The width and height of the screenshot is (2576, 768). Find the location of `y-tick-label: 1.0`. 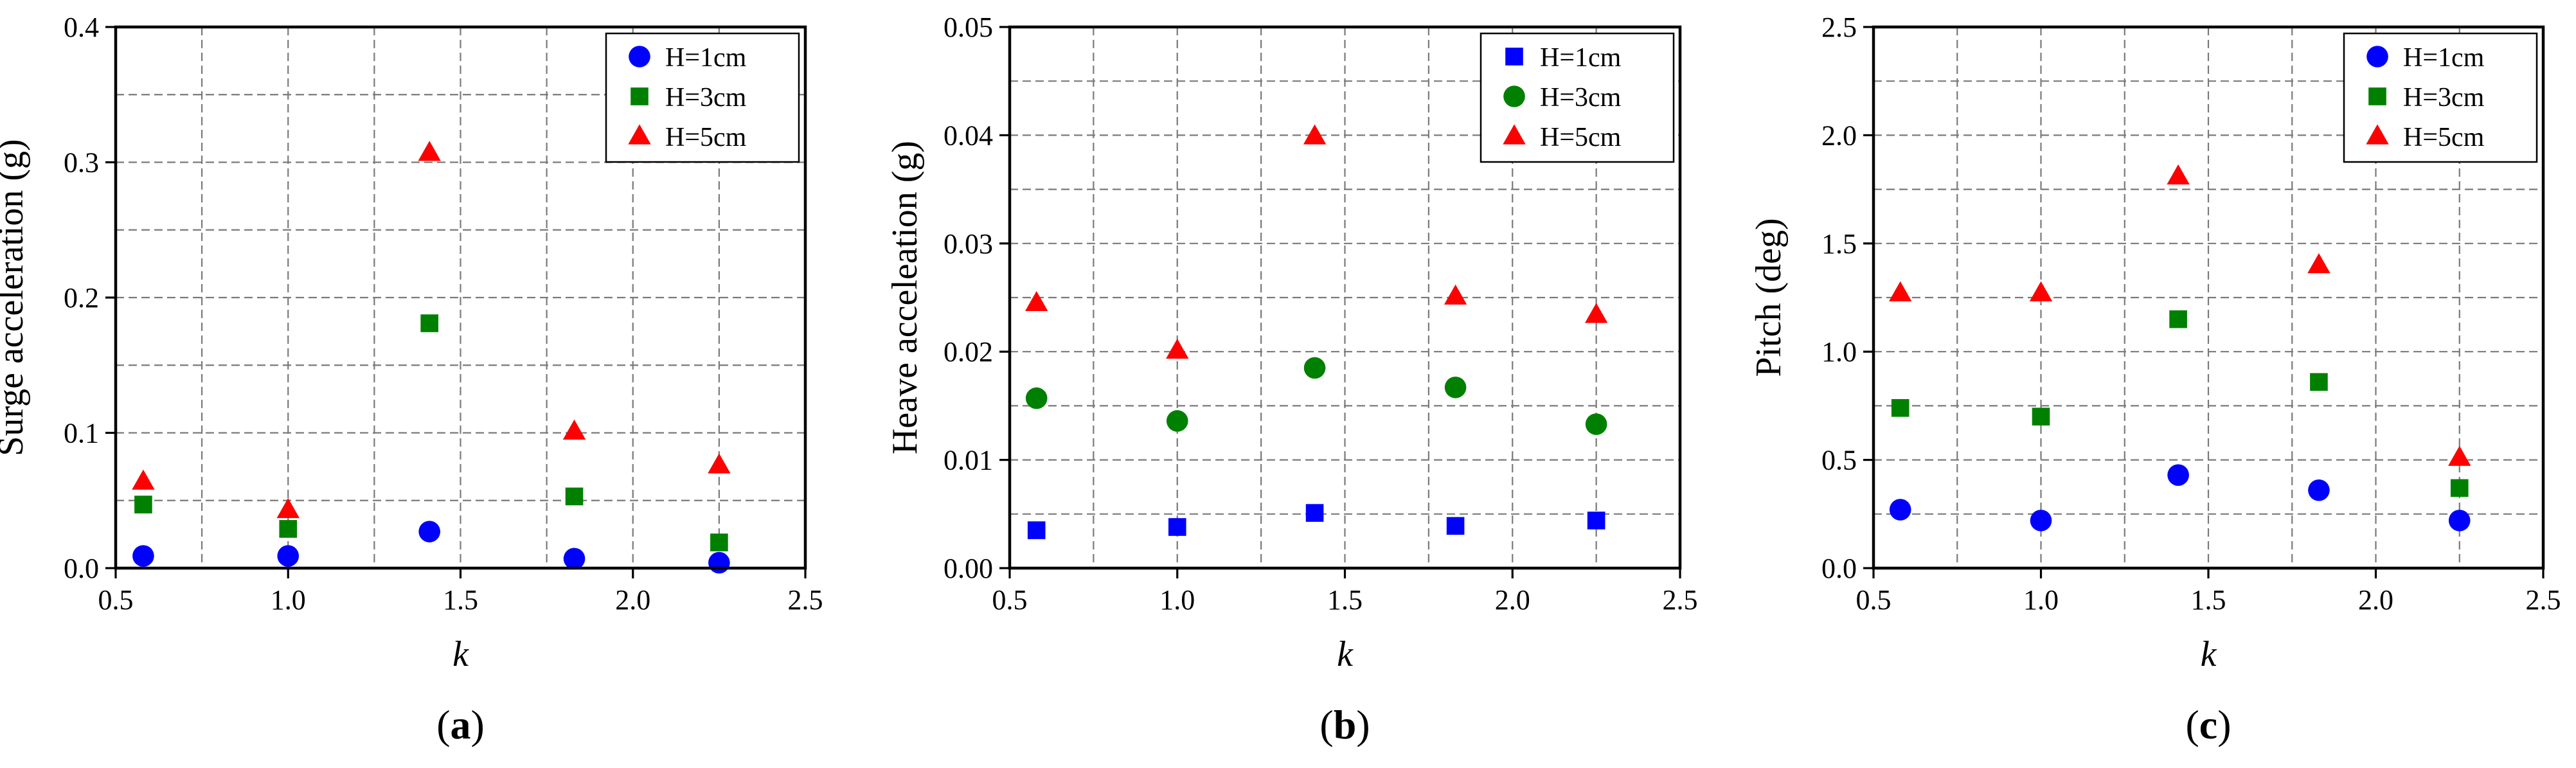

y-tick-label: 1.0 is located at coordinates (1839, 352).